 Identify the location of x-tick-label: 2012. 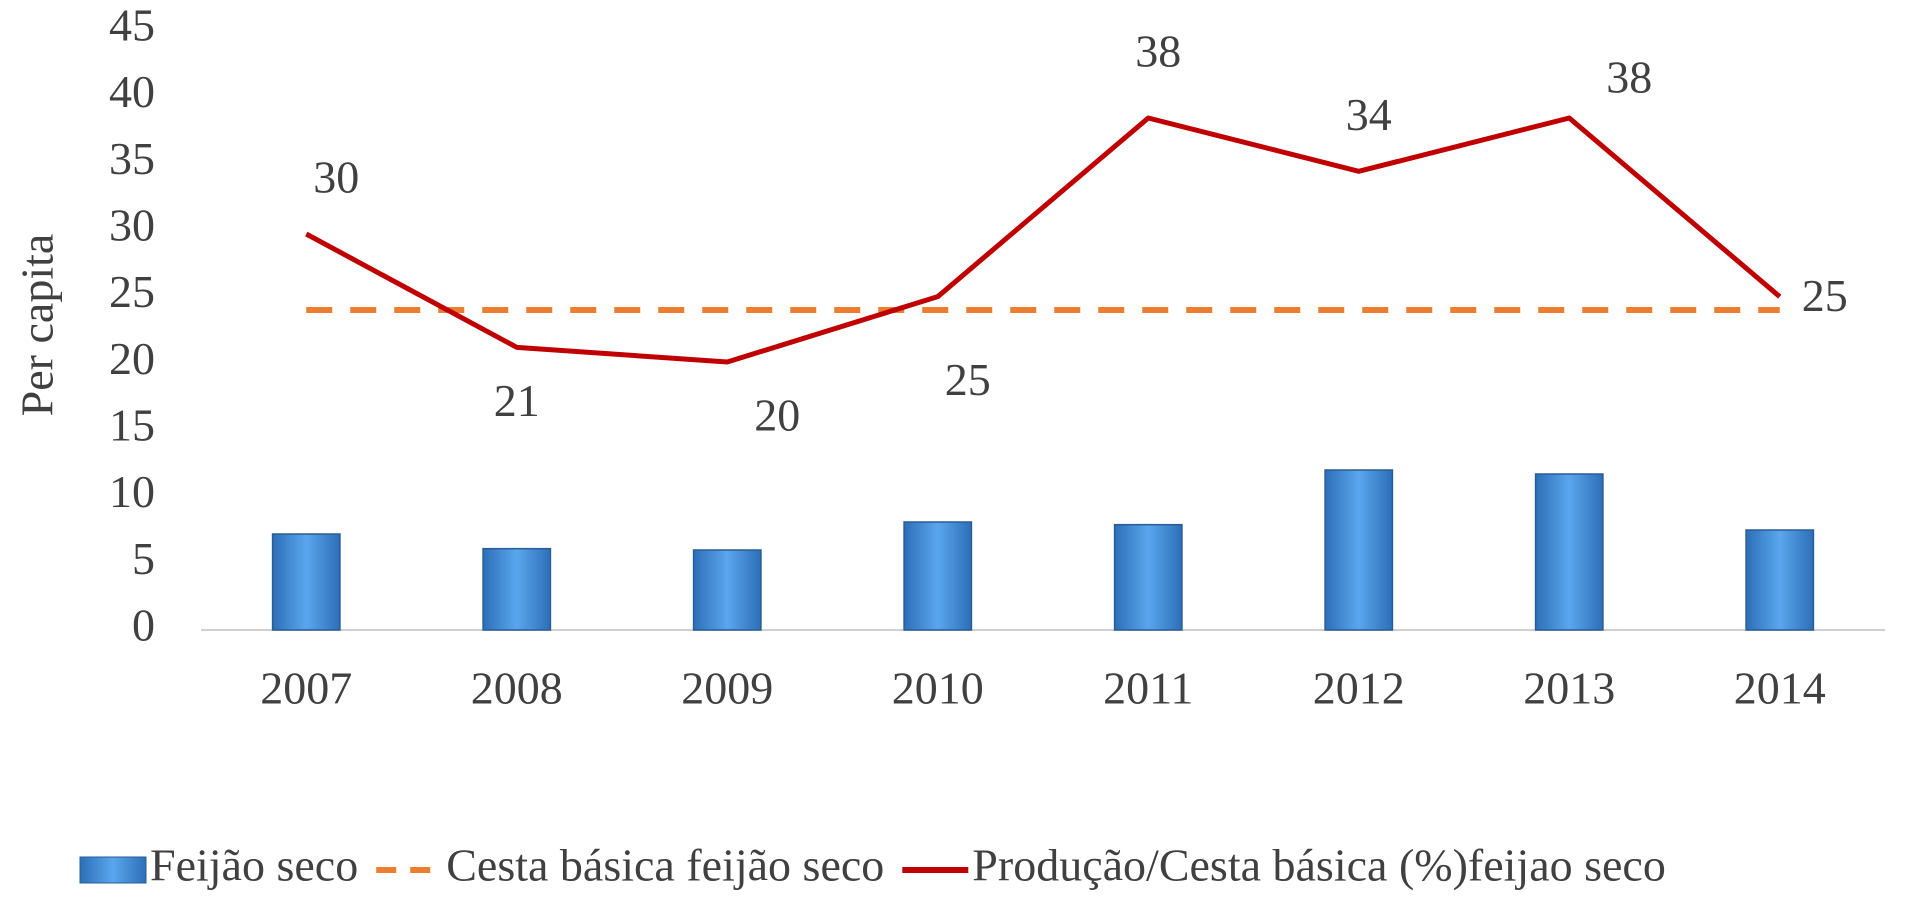
(1359, 688).